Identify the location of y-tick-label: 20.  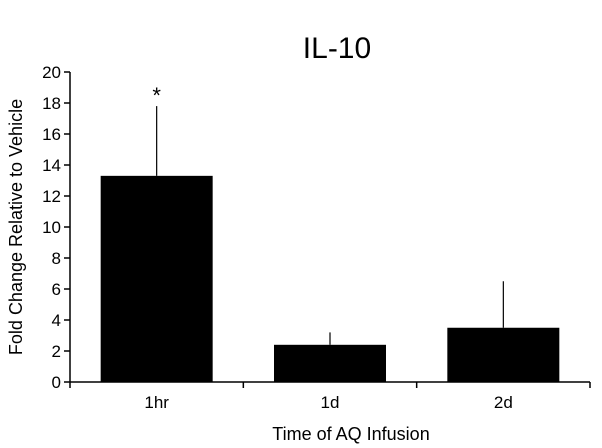
(51, 72).